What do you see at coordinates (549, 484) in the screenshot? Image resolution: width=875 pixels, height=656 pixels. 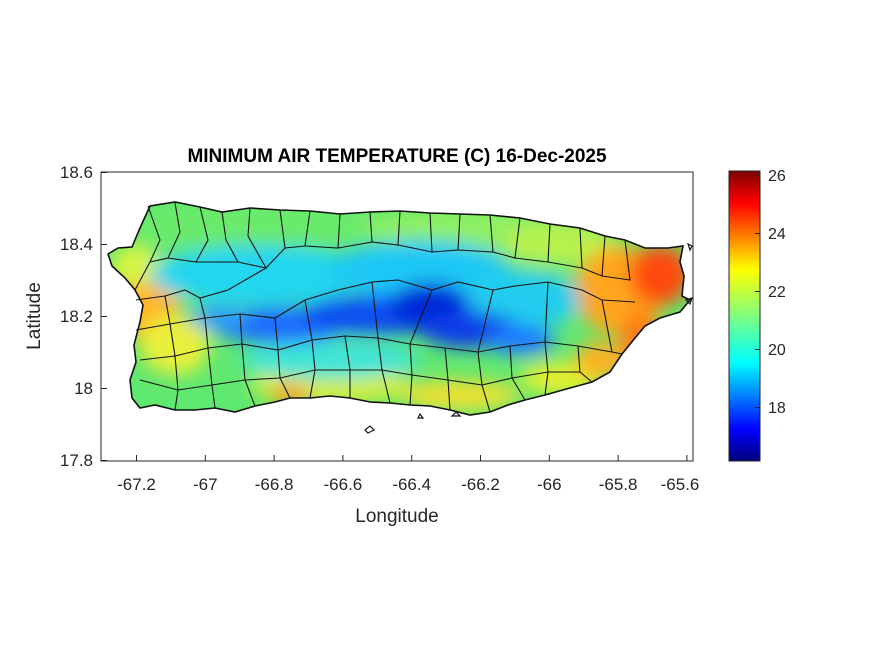 I see `x-tick-label: -66` at bounding box center [549, 484].